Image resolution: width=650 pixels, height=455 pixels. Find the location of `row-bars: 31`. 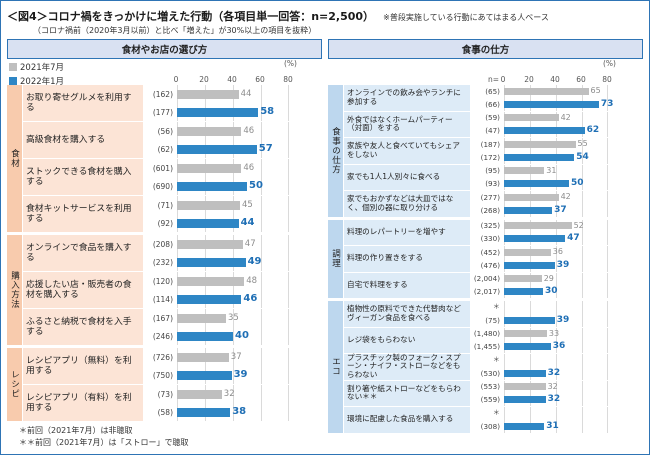

row-bars: 31 is located at coordinates (573, 420).